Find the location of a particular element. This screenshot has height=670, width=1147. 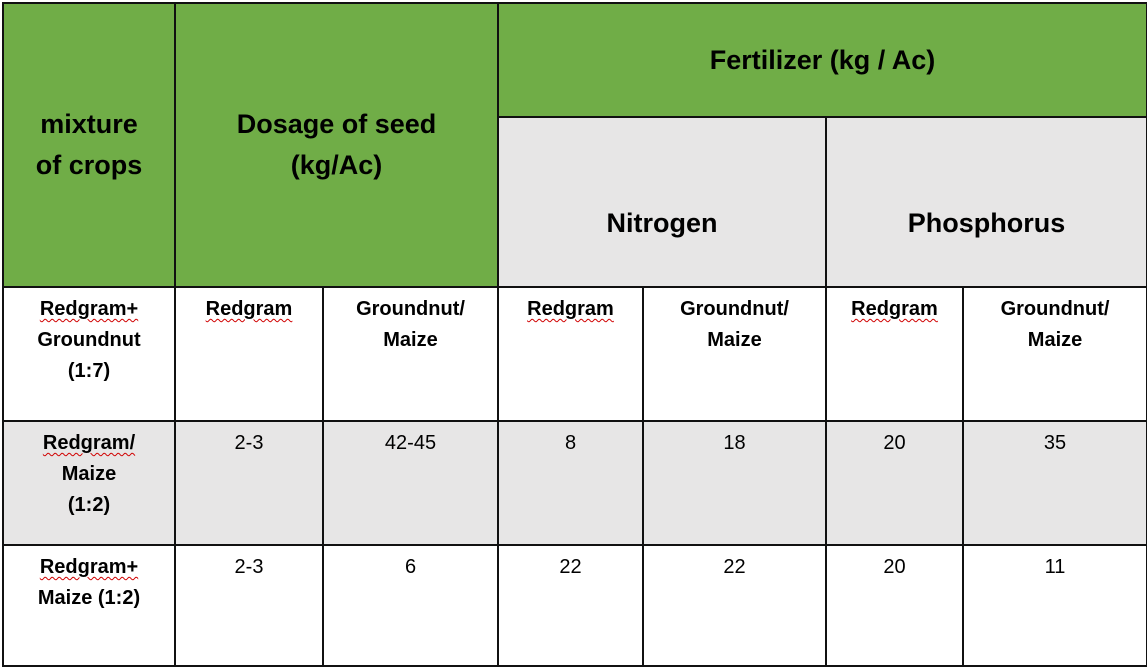

phosphorus-groundnut-maize-label: Groundnut/ Maize is located at coordinates (1054, 354).